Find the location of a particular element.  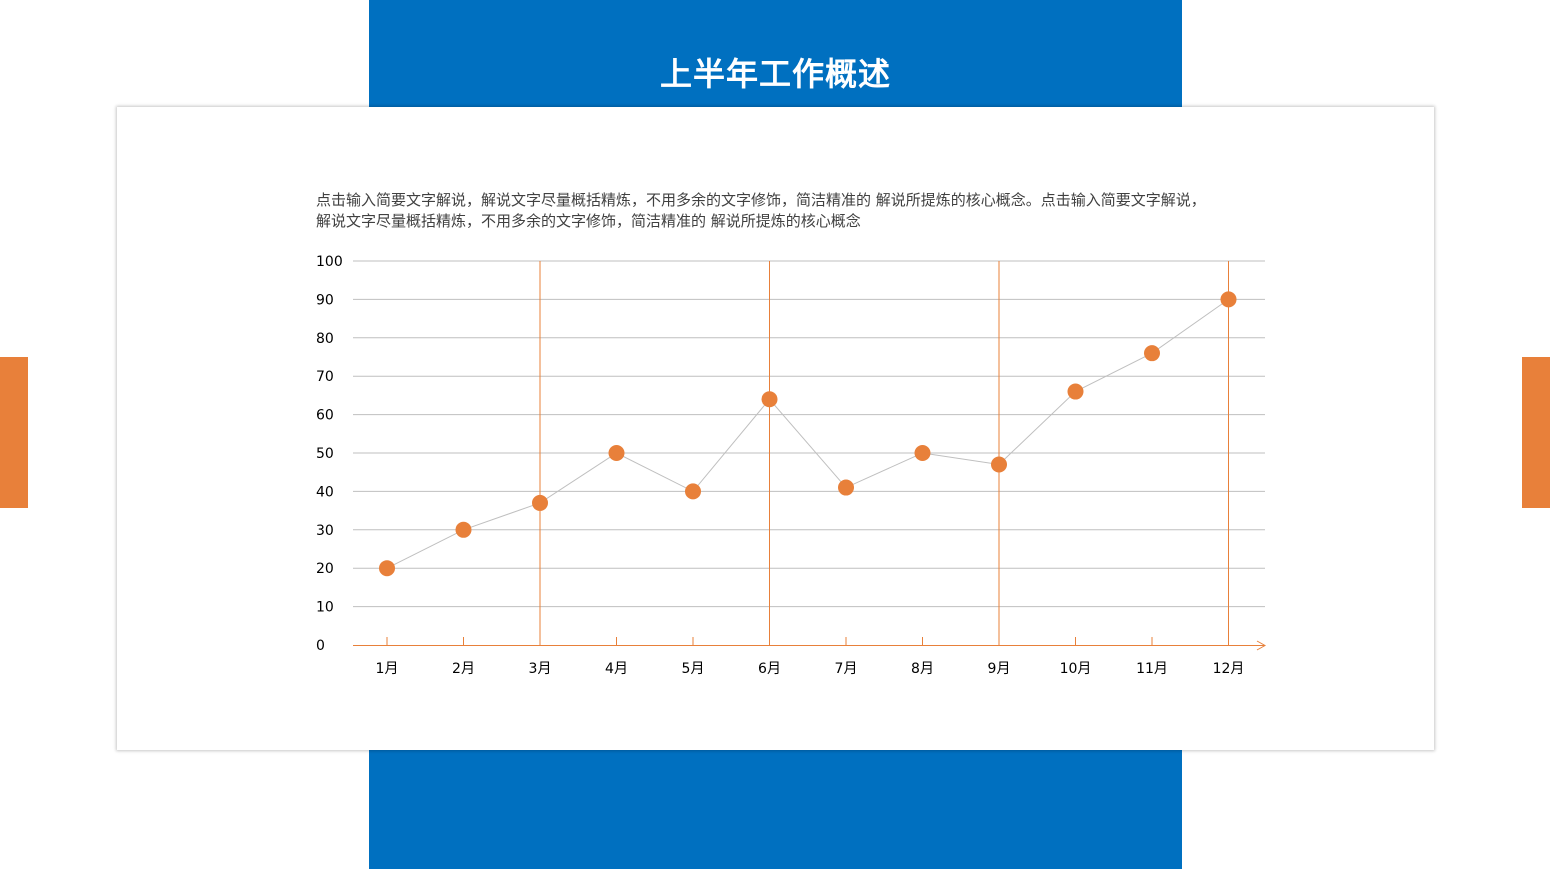

x-tick-label: 9月 is located at coordinates (999, 669).